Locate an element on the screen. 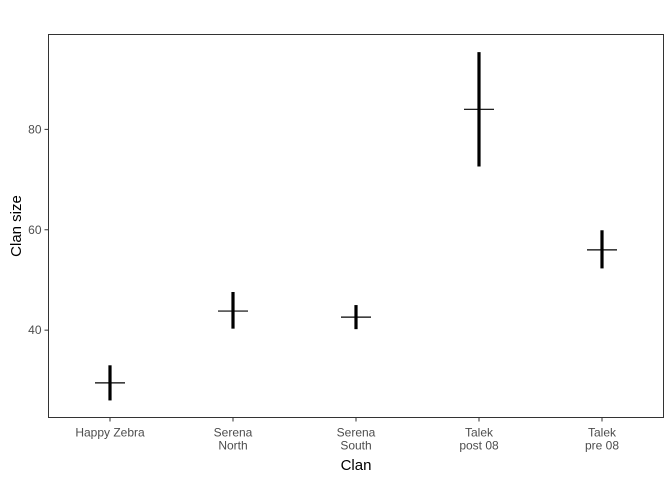  x-tick-label-line: post 08 is located at coordinates (479, 446).